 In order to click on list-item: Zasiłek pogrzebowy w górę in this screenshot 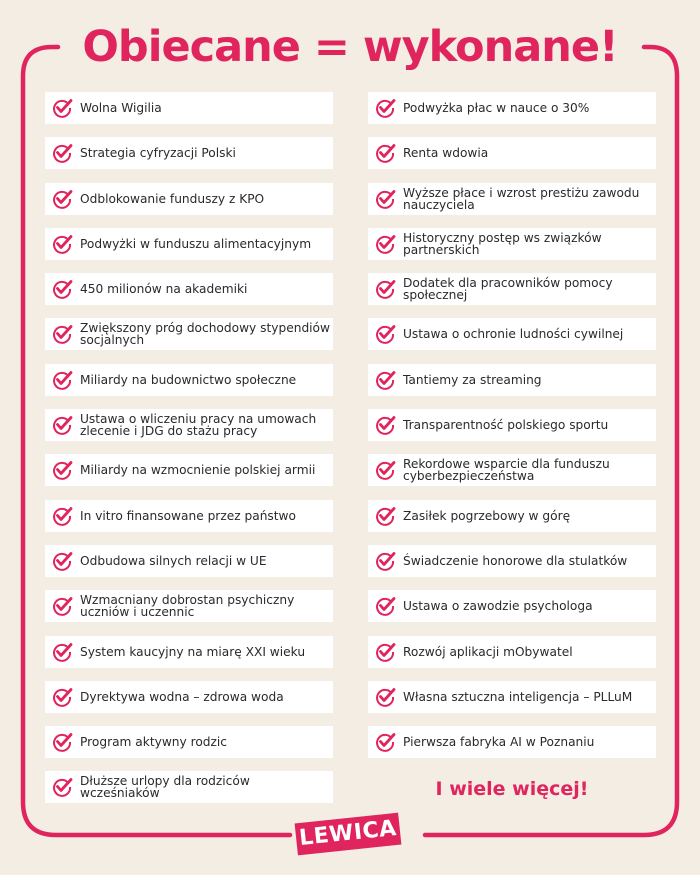, I will do `click(512, 515)`.